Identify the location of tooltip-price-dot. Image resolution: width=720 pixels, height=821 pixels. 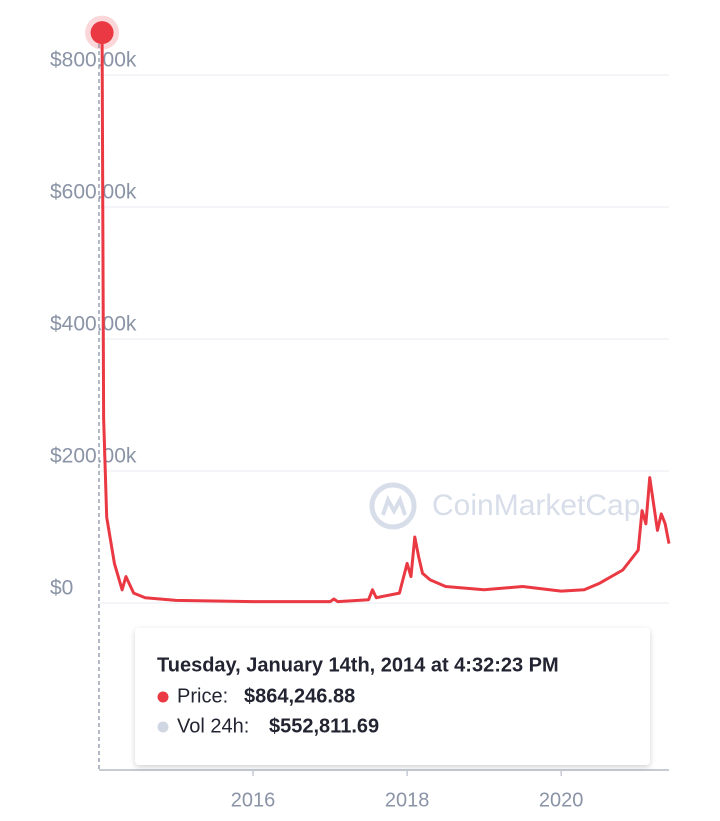
(163, 697).